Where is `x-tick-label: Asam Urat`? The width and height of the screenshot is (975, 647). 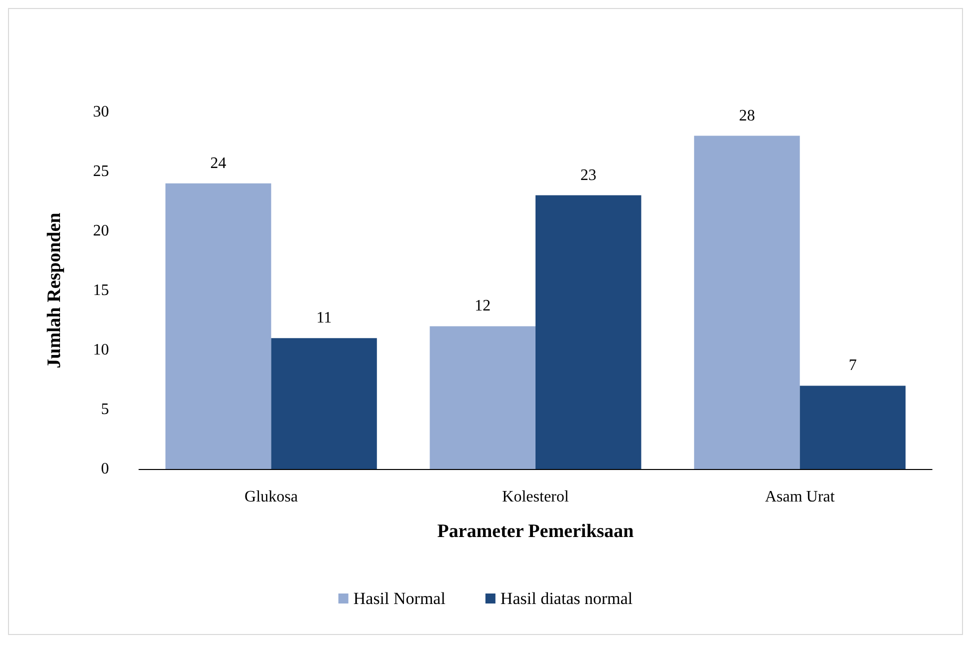
x-tick-label: Asam Urat is located at coordinates (800, 497).